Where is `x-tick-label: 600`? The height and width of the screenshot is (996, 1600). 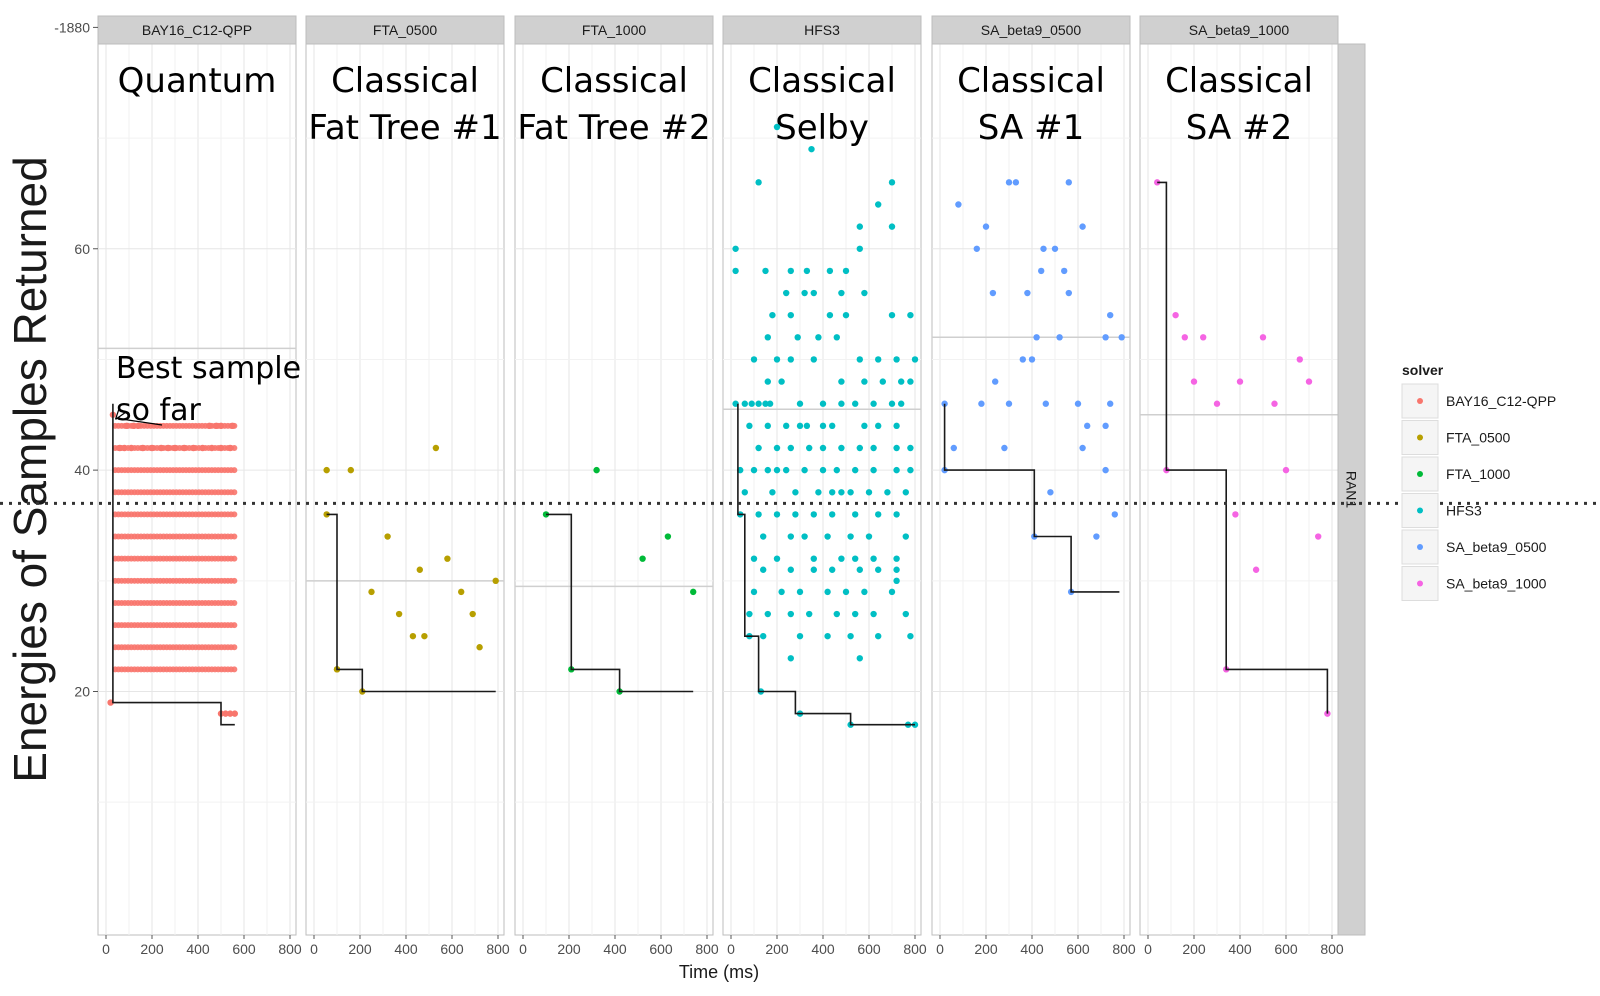 x-tick-label: 600 is located at coordinates (1286, 949).